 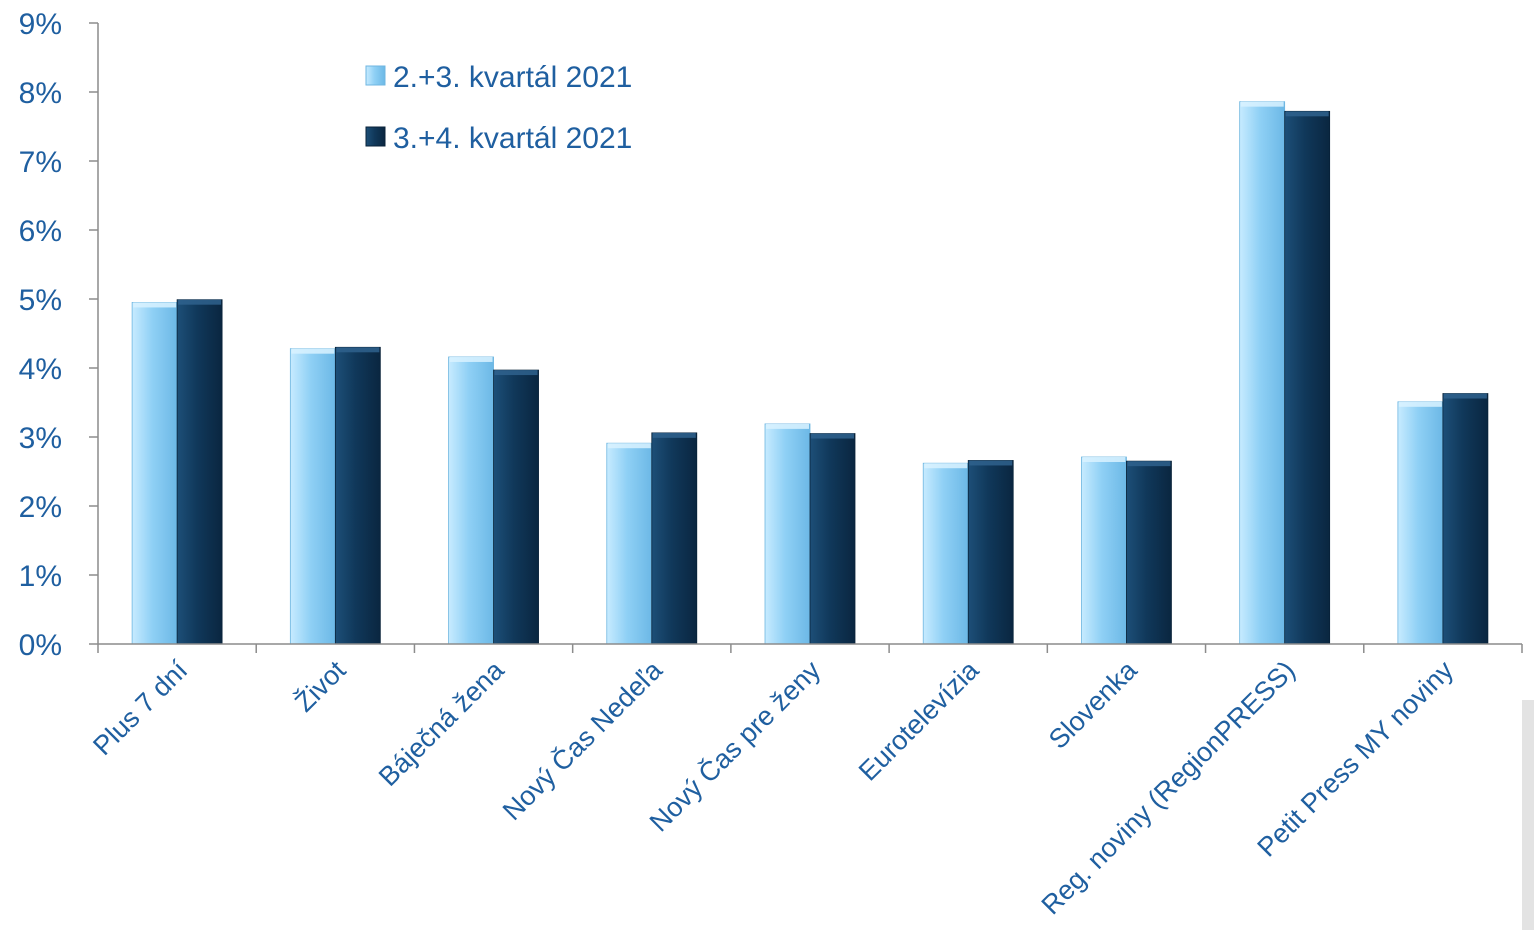 What do you see at coordinates (1093, 704) in the screenshot?
I see `x-tick-label: Slovenka` at bounding box center [1093, 704].